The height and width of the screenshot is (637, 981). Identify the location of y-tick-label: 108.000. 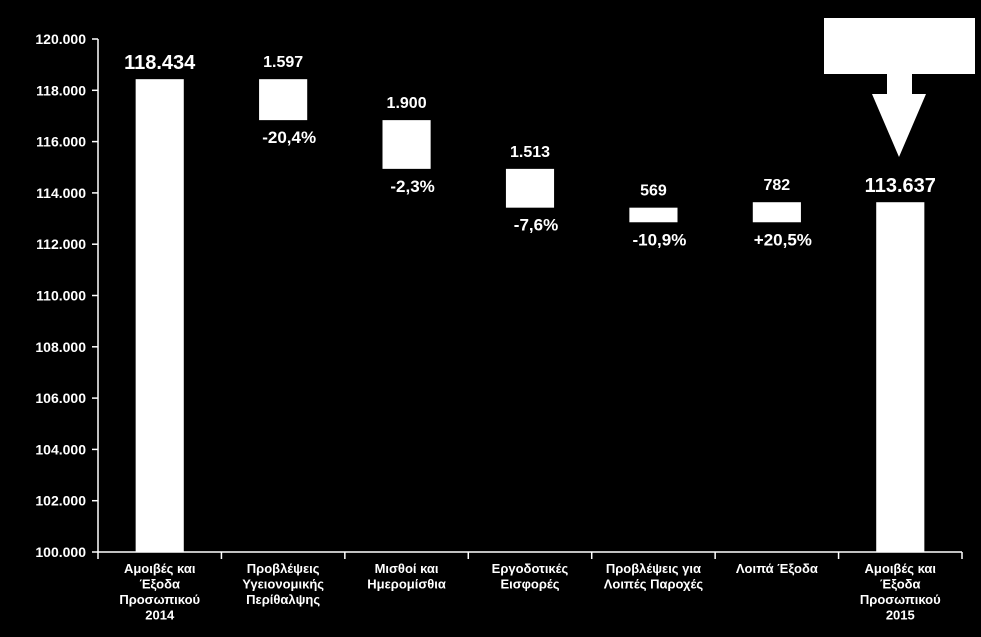
(60, 347).